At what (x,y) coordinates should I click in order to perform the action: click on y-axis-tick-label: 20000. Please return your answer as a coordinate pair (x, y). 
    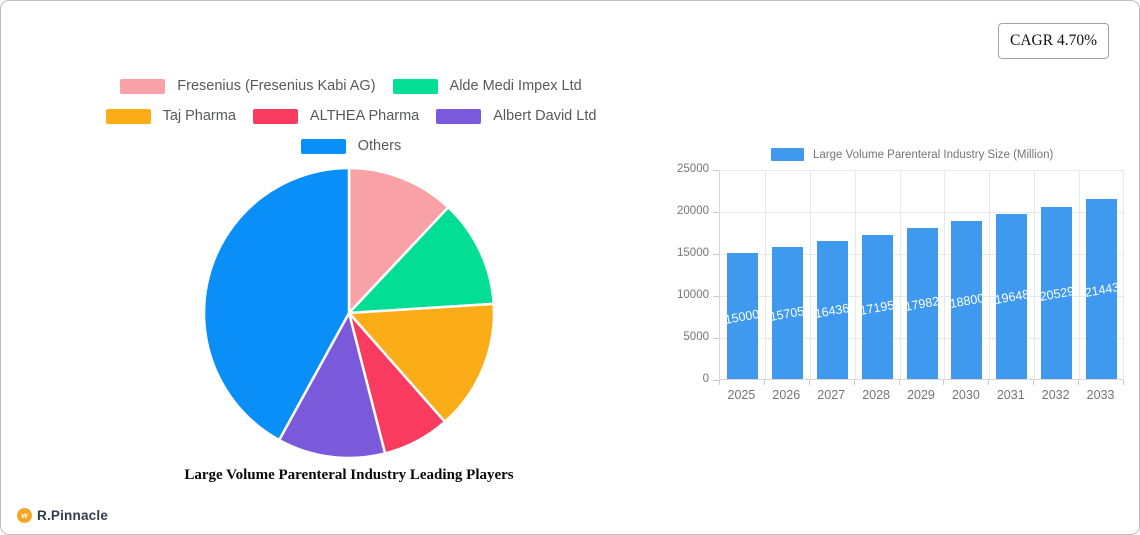
    Looking at the image, I should click on (693, 211).